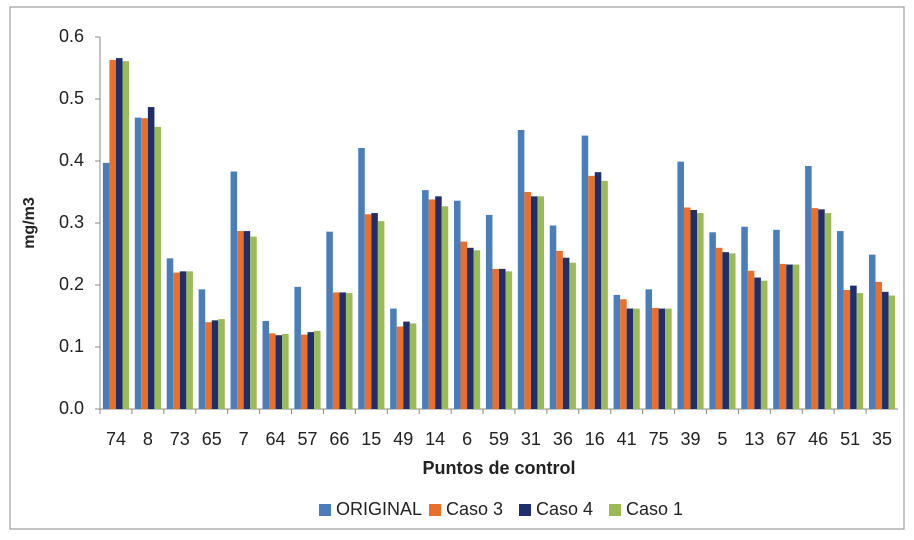 The height and width of the screenshot is (540, 914). What do you see at coordinates (627, 439) in the screenshot?
I see `x-tick-label: 41` at bounding box center [627, 439].